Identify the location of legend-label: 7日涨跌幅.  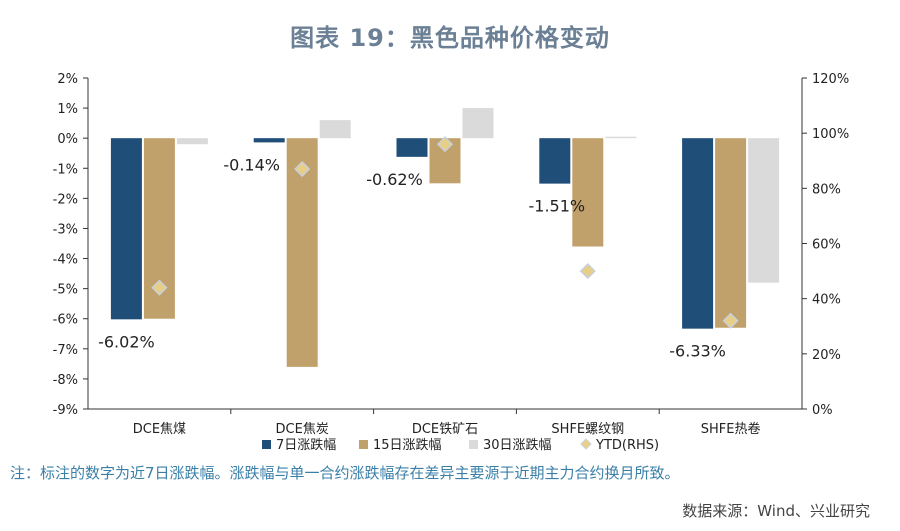
(306, 445).